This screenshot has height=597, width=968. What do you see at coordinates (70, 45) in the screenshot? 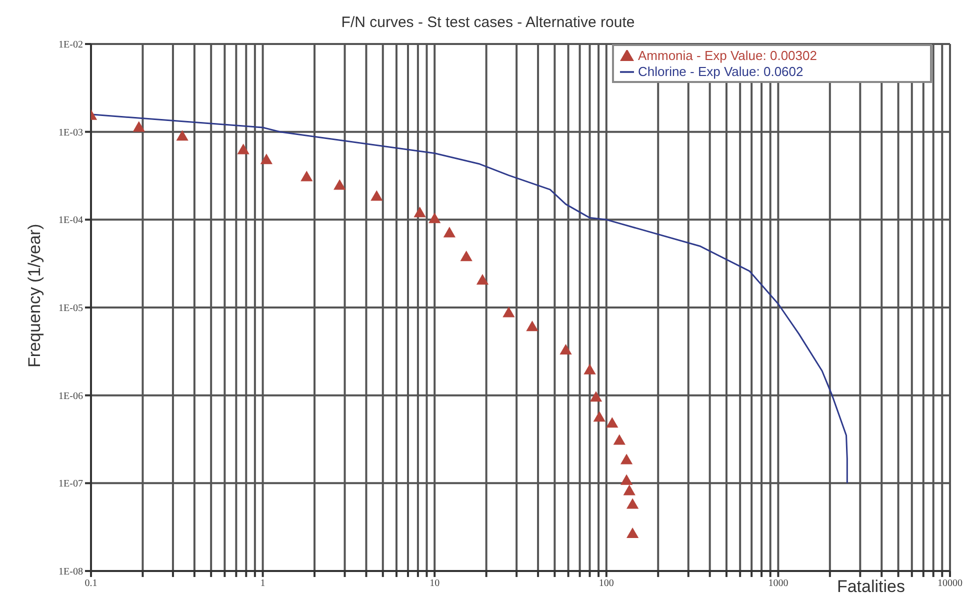
I see `y-tick-label: 1E-02` at bounding box center [70, 45].